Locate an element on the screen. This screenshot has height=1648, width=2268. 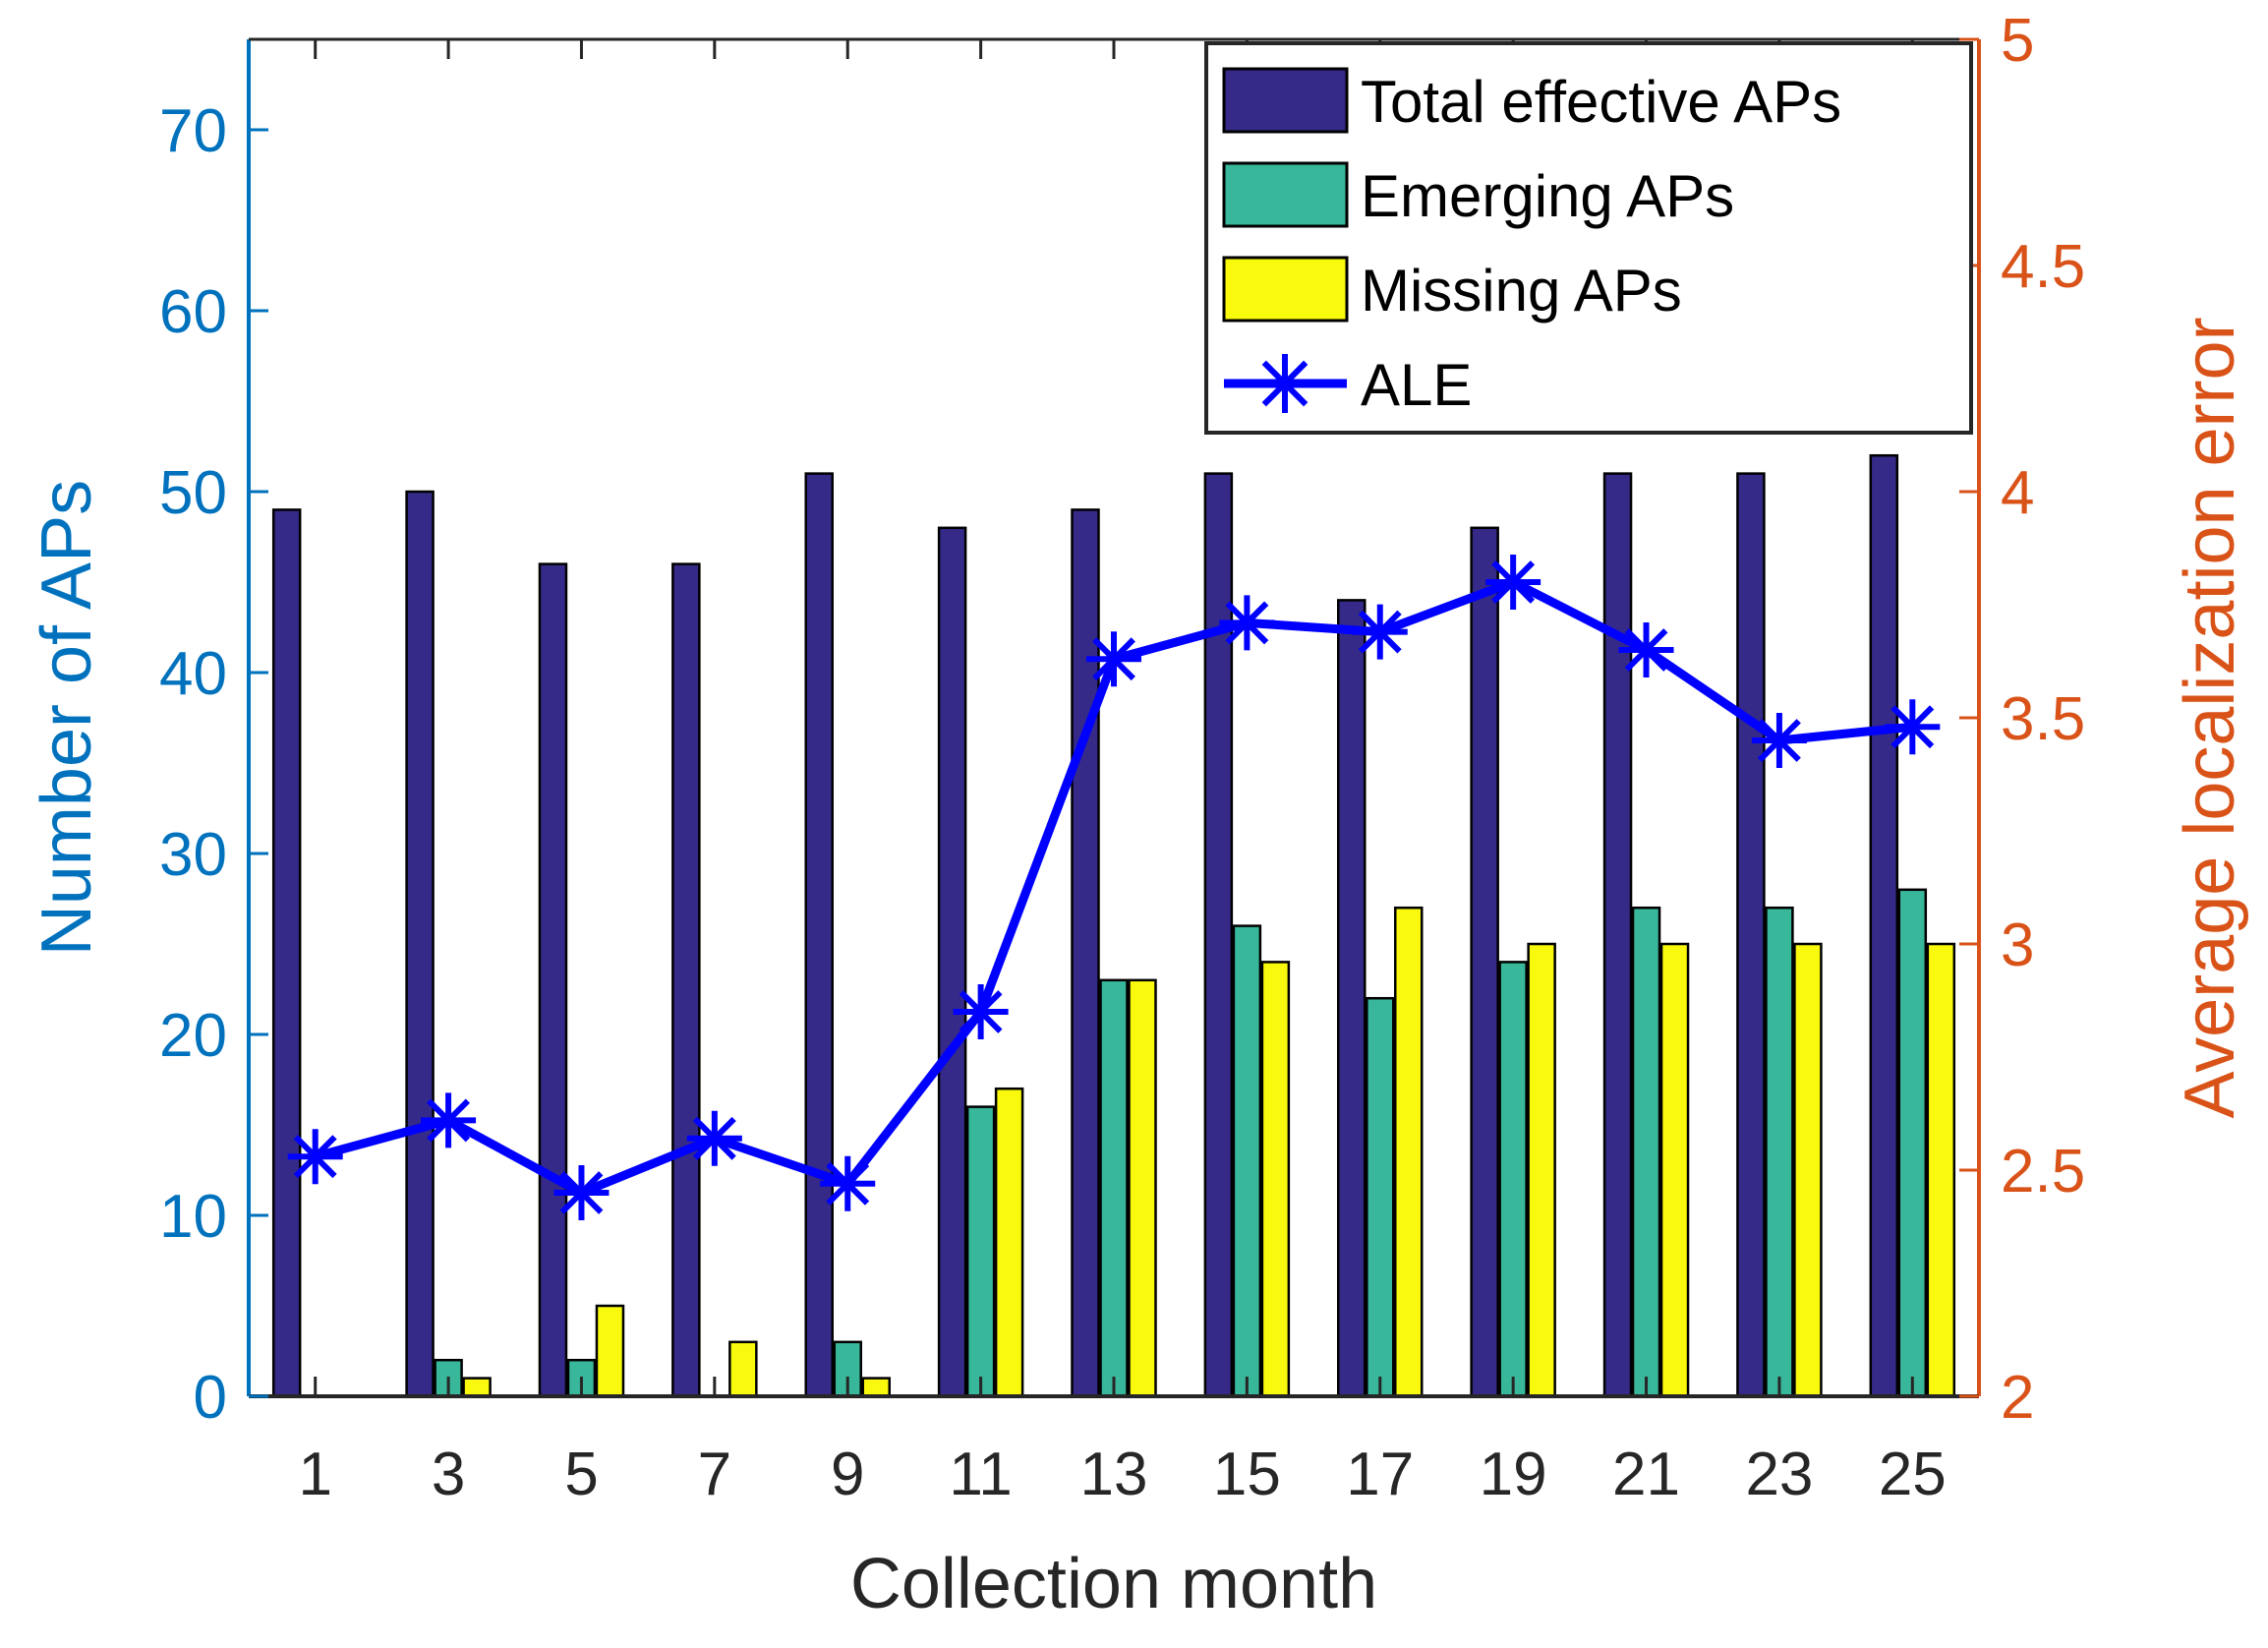
right-tick-label: 2 is located at coordinates (2017, 1398).